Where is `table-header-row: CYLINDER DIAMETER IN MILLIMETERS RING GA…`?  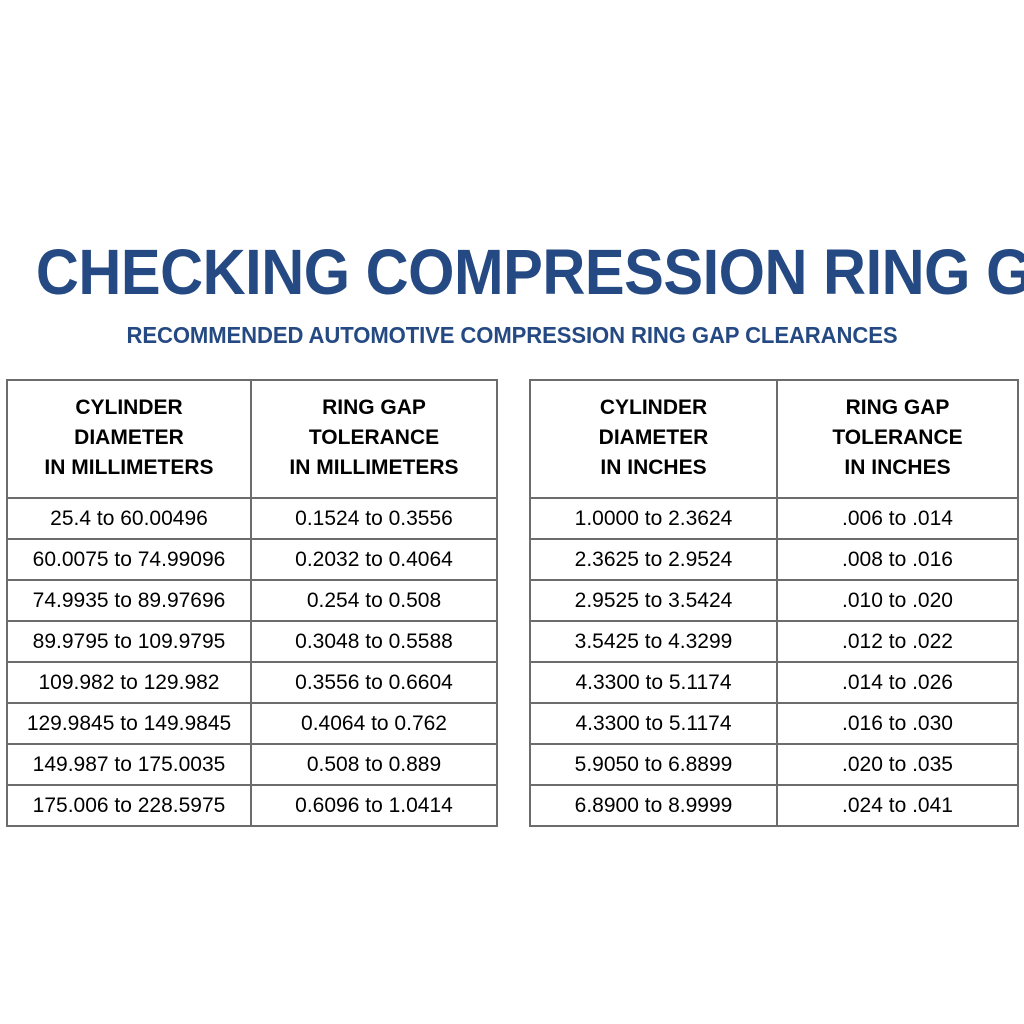
table-header-row: CYLINDER DIAMETER IN MILLIMETERS RING GA… is located at coordinates (252, 439).